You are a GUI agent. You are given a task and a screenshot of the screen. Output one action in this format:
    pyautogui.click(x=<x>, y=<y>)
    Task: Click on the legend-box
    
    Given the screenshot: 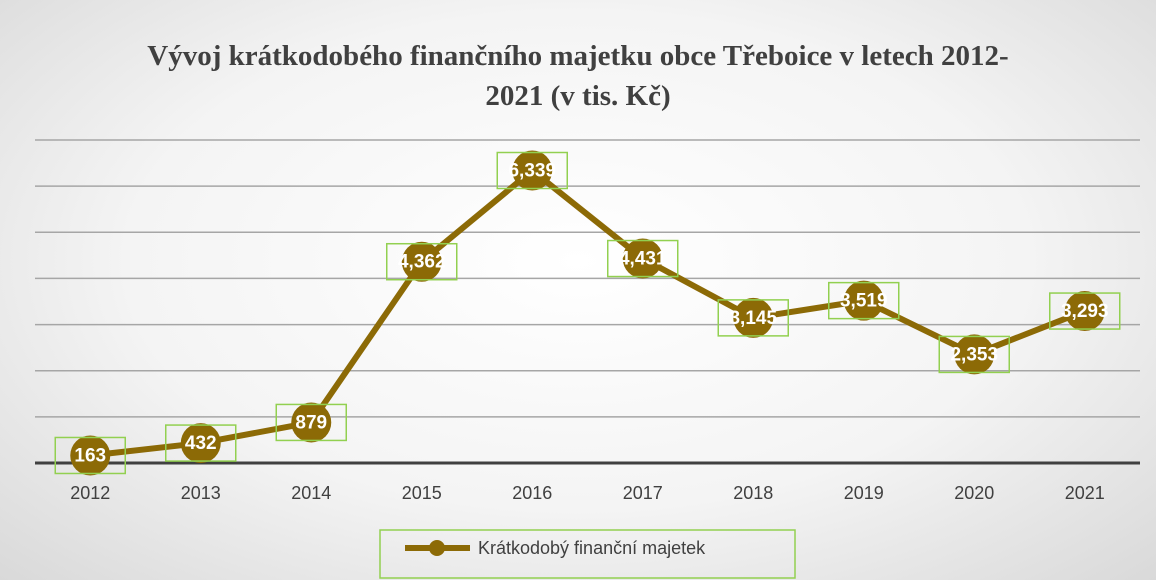 What is the action you would take?
    pyautogui.click(x=587, y=554)
    